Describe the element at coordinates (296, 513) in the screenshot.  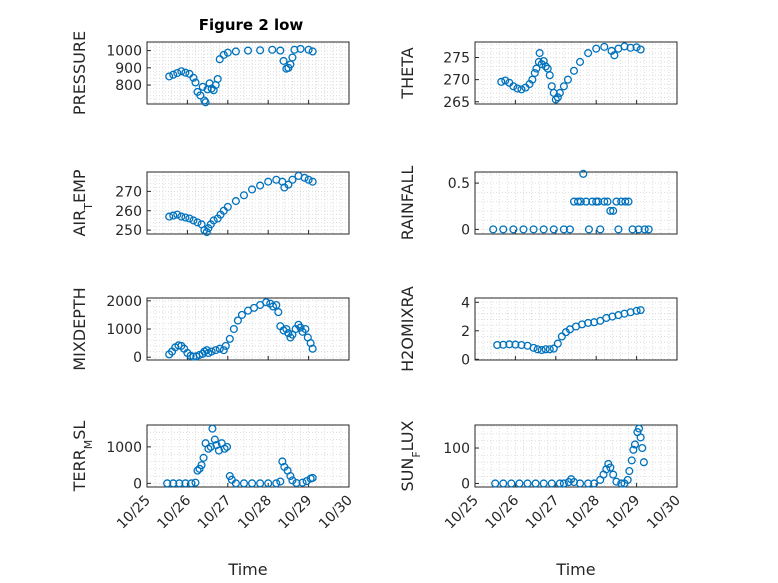
I see `x-tick-label: 10/29` at that location.